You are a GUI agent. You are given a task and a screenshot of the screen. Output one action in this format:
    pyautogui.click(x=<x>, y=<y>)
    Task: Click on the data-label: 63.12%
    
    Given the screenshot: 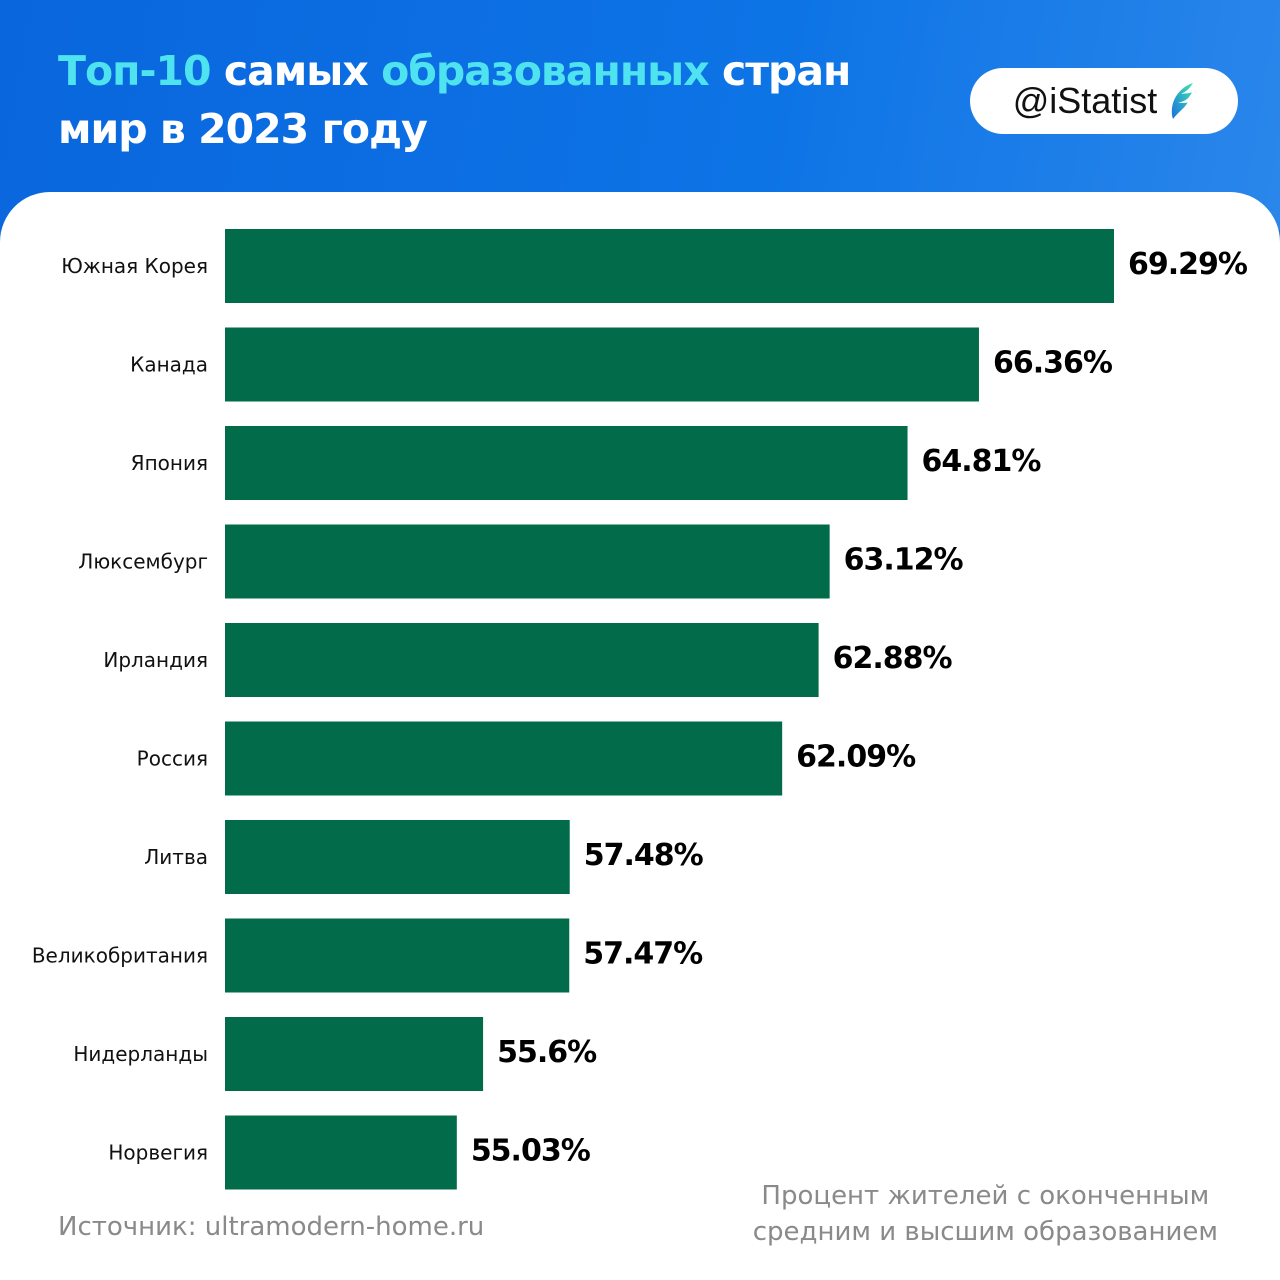 What is the action you would take?
    pyautogui.click(x=904, y=560)
    